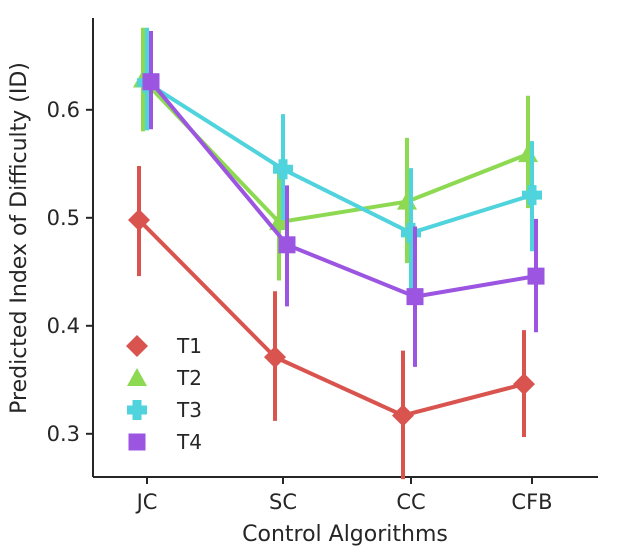 The width and height of the screenshot is (621, 558). Describe the element at coordinates (189, 442) in the screenshot. I see `legend-label: T4` at that location.